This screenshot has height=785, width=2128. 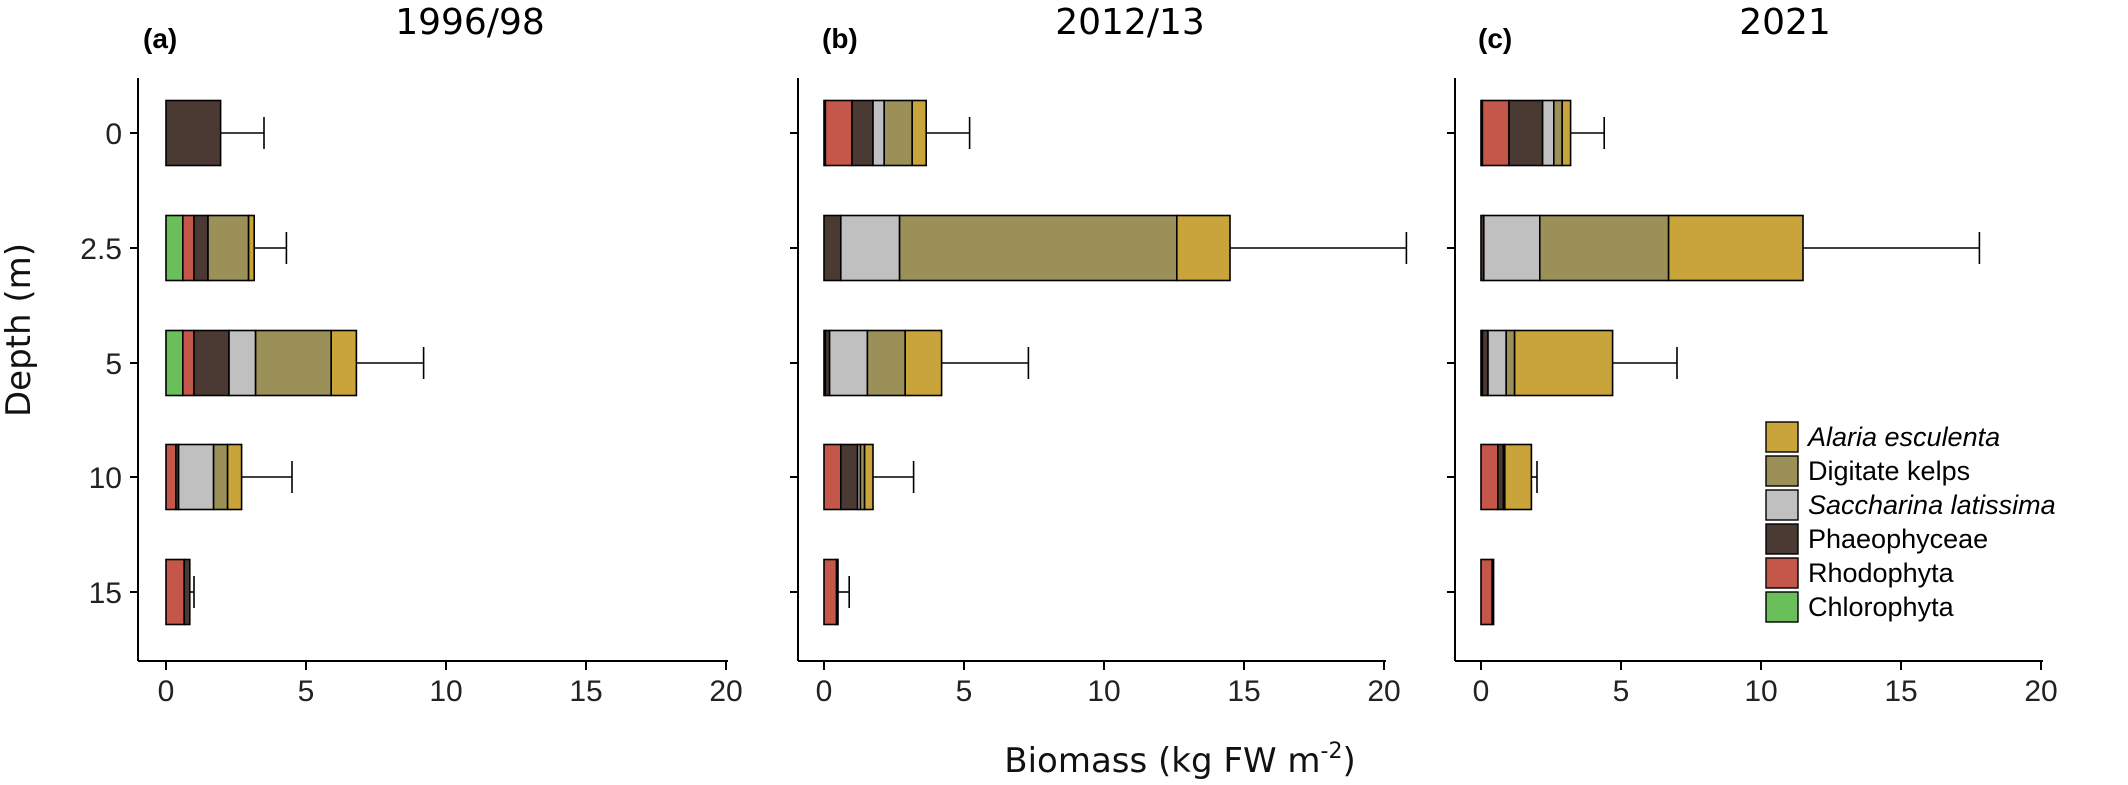 I want to click on legend-label: Digitate kelps, so click(x=1889, y=471).